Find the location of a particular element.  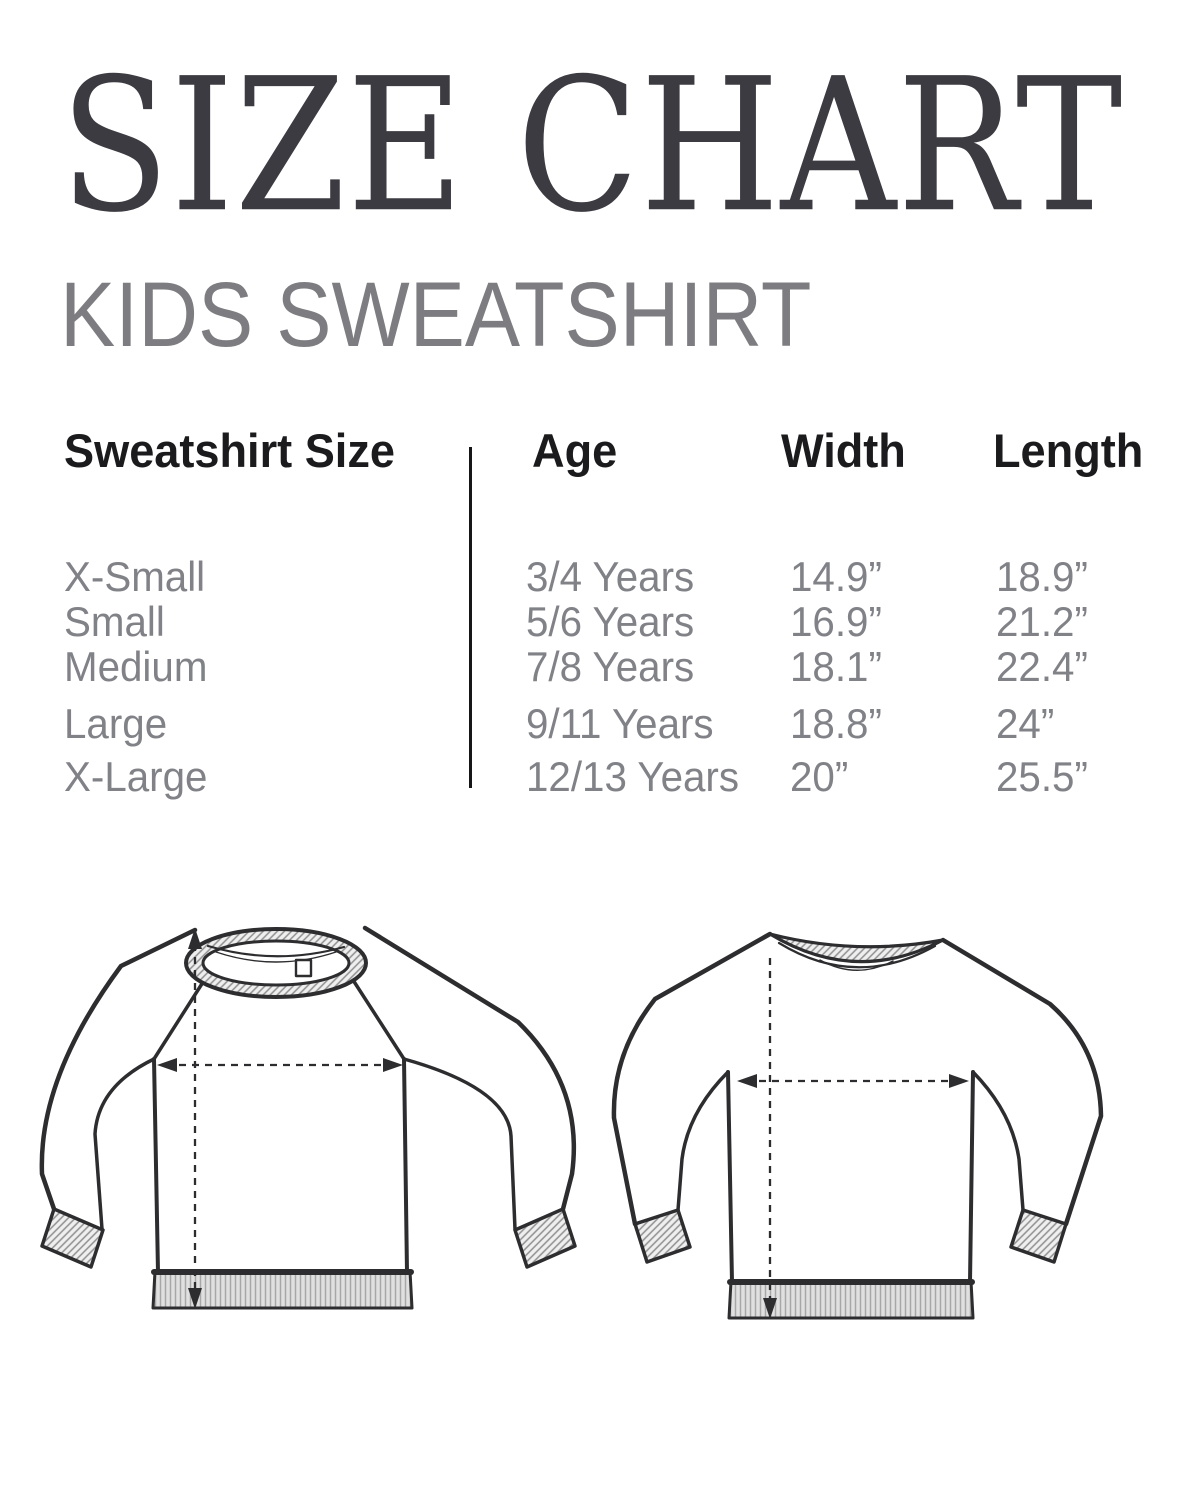

cell-size: Small is located at coordinates (114, 621).